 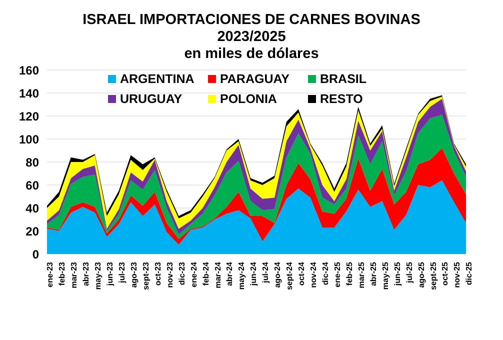 I want to click on x-tick-label: ago-23, so click(x=133, y=274).